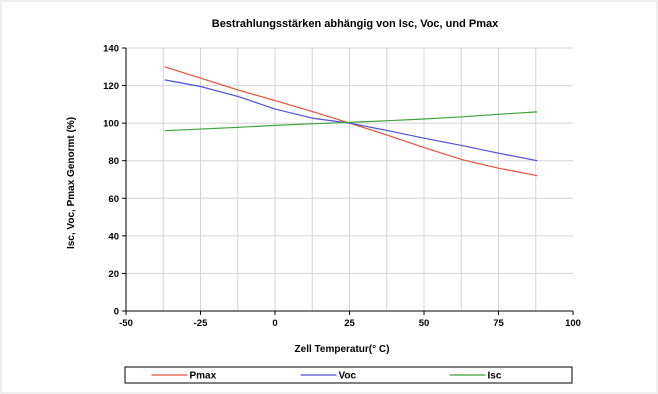 The image size is (658, 394). What do you see at coordinates (113, 274) in the screenshot?
I see `y-tick-label: 20` at bounding box center [113, 274].